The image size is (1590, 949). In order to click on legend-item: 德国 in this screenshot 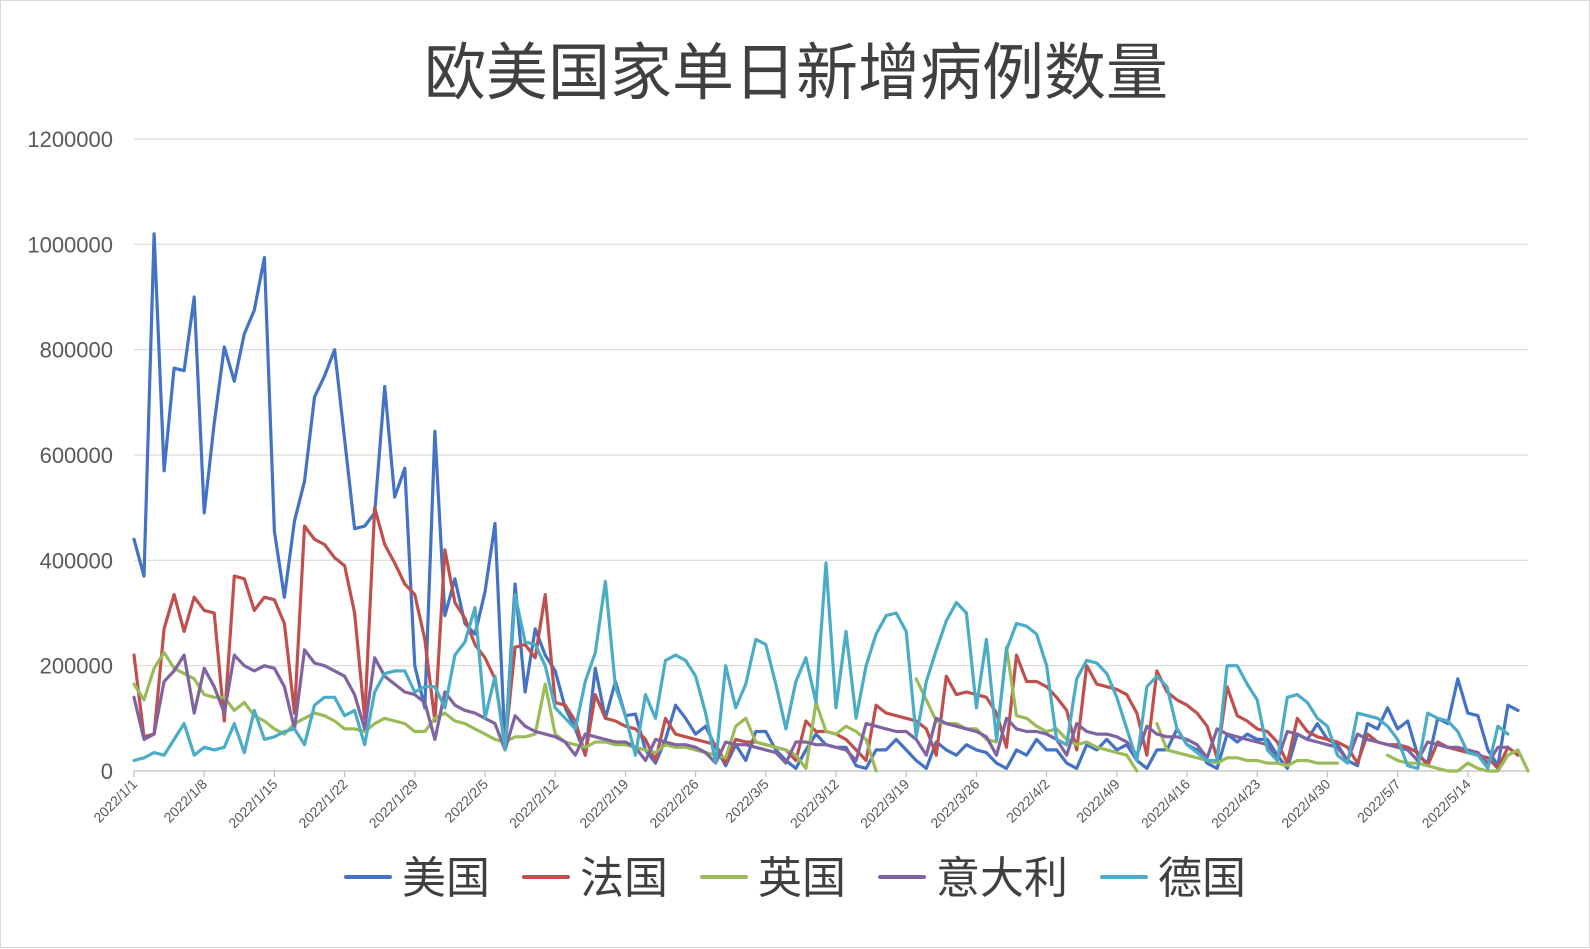, I will do `click(1173, 878)`.